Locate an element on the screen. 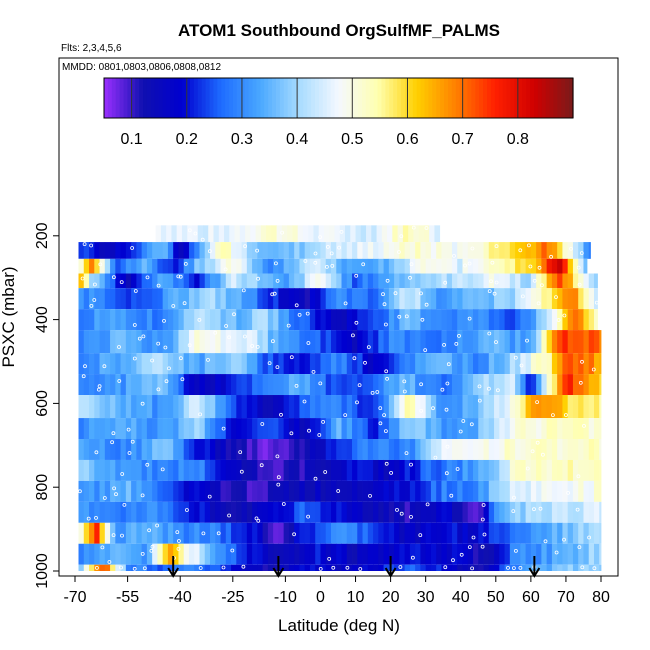 Image resolution: width=650 pixels, height=650 pixels. chart-title: ATOM1 Southbound OrgSulfMF_PALMS is located at coordinates (339, 30).